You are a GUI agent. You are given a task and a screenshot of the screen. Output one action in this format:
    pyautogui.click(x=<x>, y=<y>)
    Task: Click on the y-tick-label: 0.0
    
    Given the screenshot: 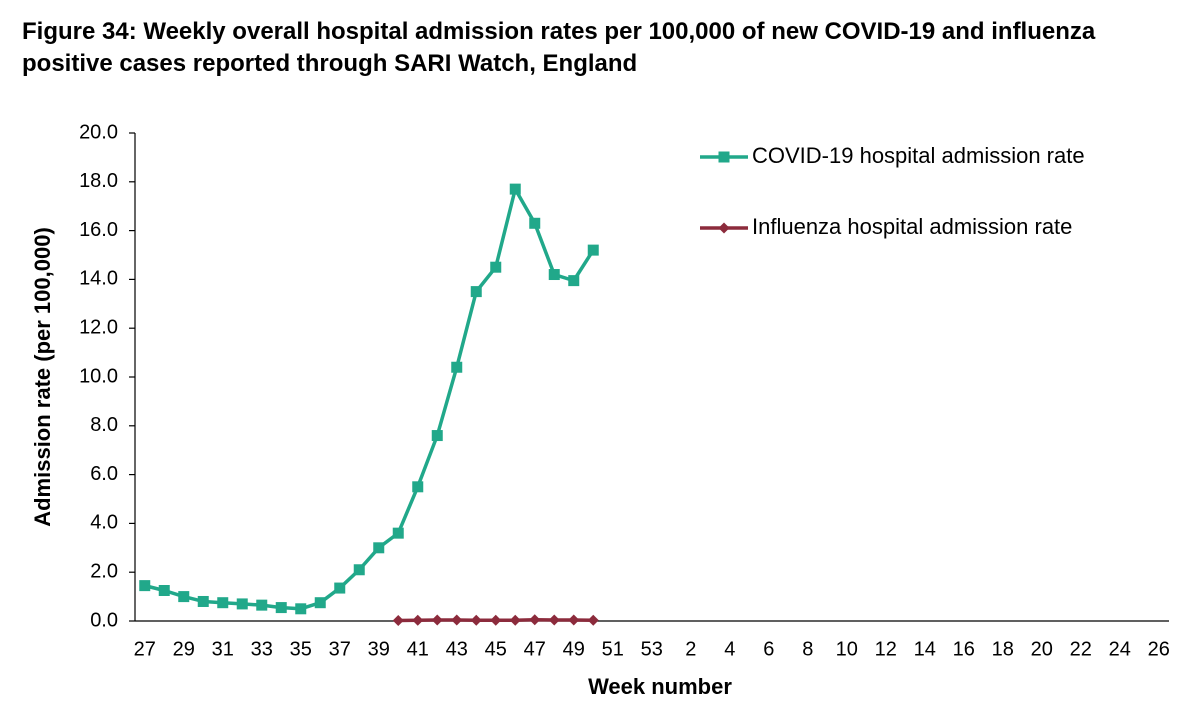 What is the action you would take?
    pyautogui.click(x=104, y=620)
    